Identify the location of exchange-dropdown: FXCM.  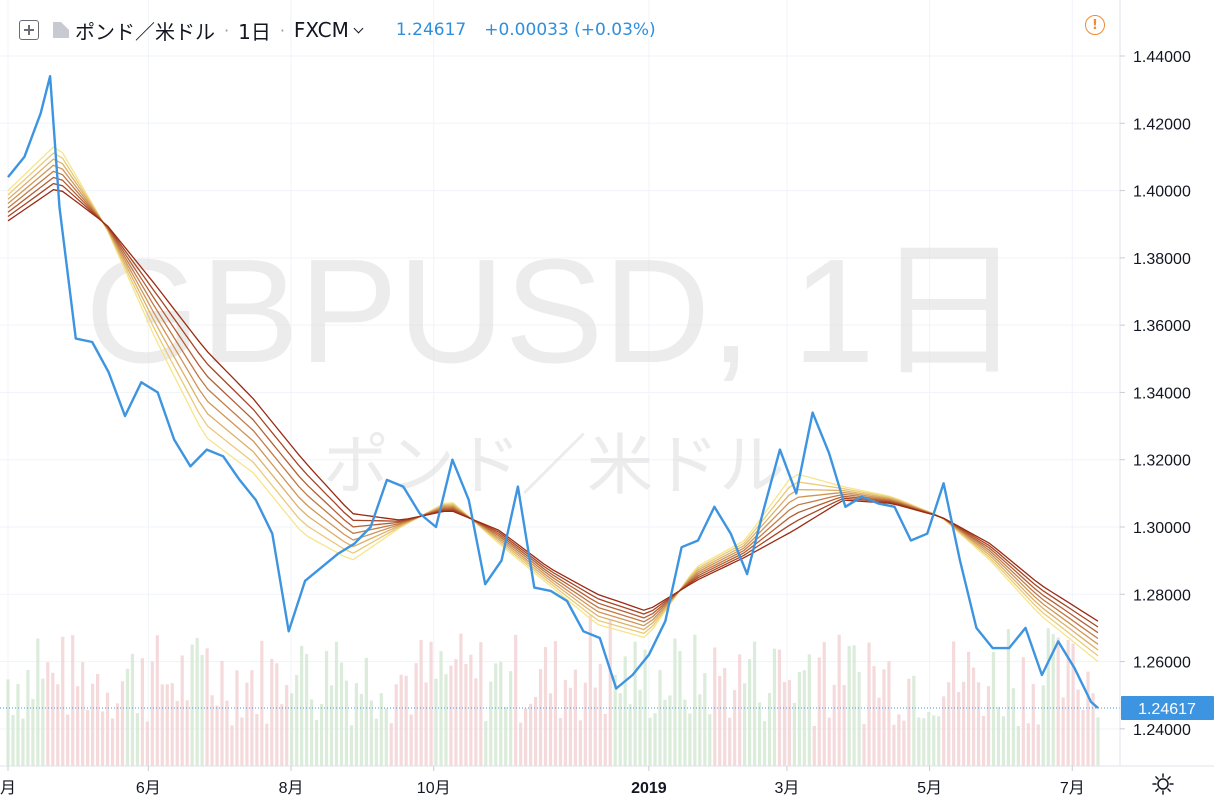
(329, 30).